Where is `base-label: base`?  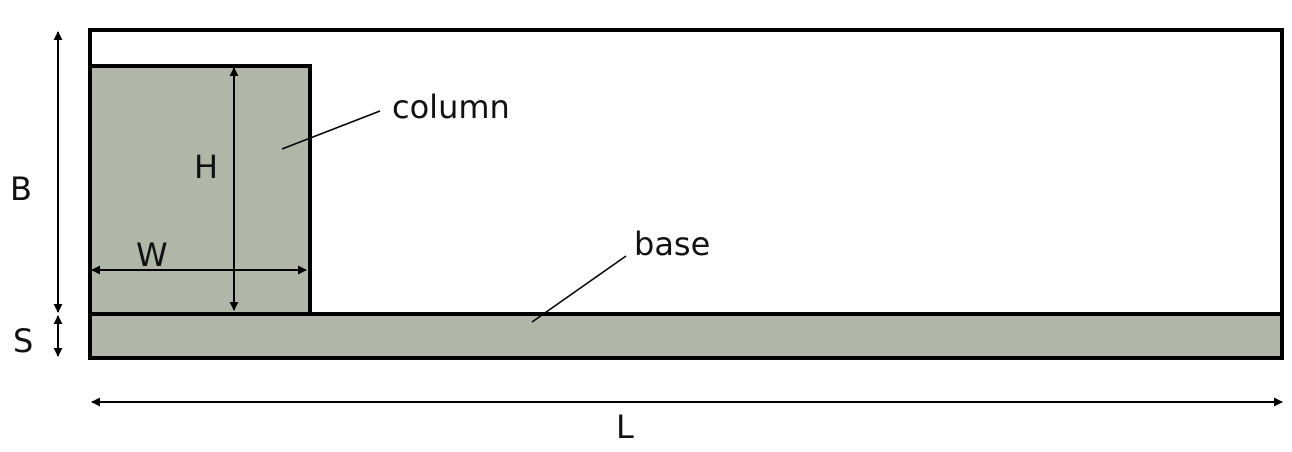 base-label: base is located at coordinates (672, 244).